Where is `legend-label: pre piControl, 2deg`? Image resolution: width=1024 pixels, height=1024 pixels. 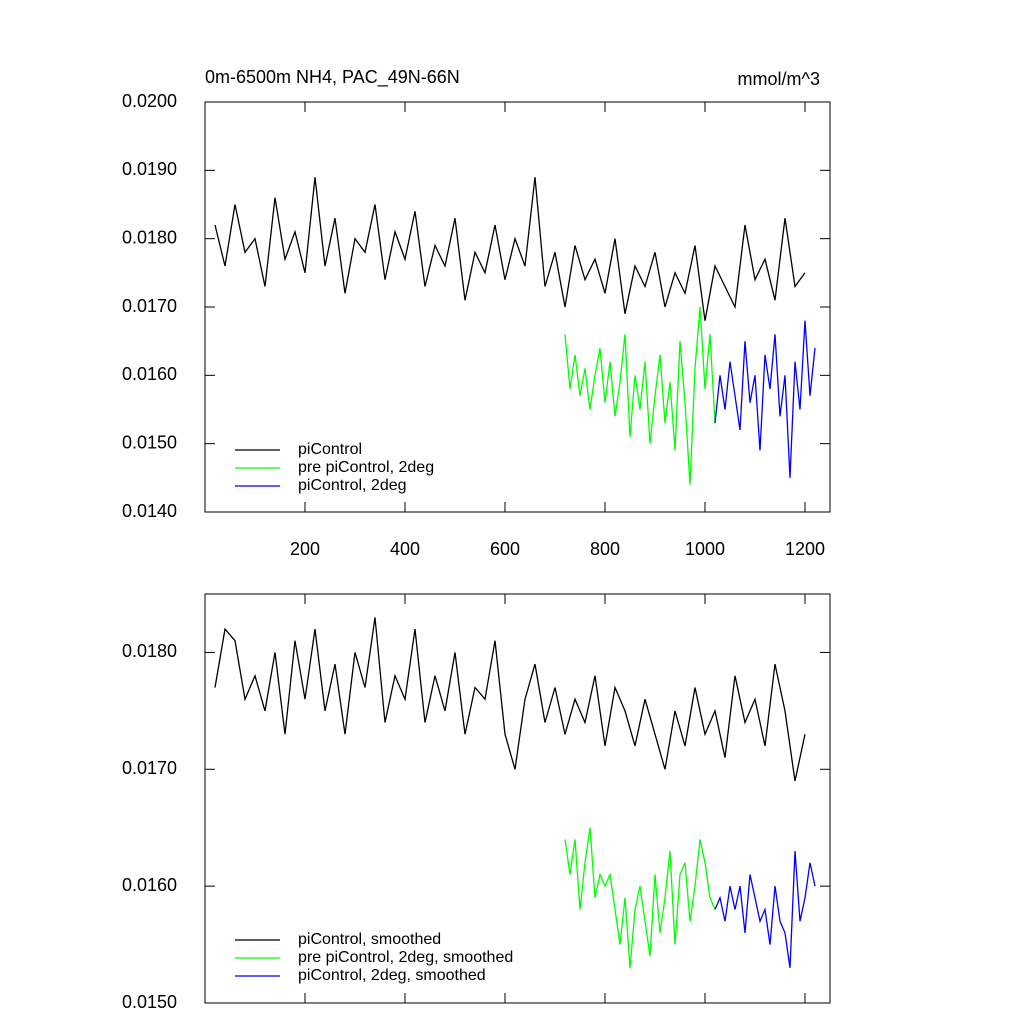
legend-label: pre piControl, 2deg is located at coordinates (366, 467).